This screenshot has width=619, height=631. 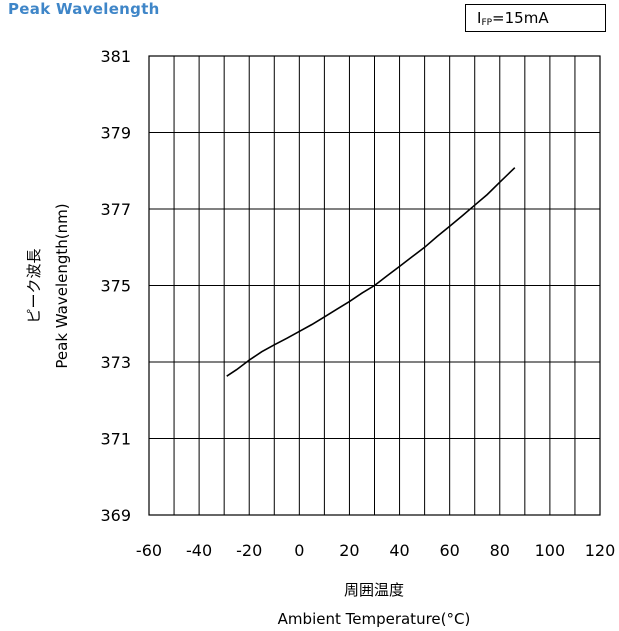 What do you see at coordinates (62, 285) in the screenshot?
I see `y-axis-label: Peak Wavelength(nm)` at bounding box center [62, 285].